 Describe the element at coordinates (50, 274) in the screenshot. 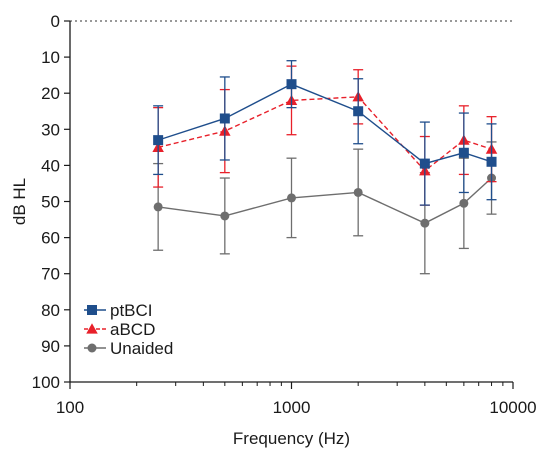

I see `y-tick-label: 70` at that location.